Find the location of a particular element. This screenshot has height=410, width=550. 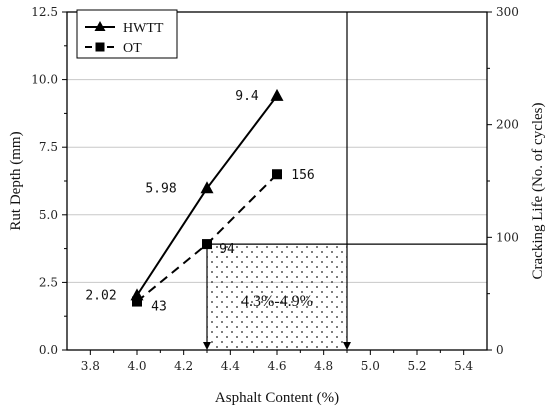

legend: HWTT OT is located at coordinates (127, 34).